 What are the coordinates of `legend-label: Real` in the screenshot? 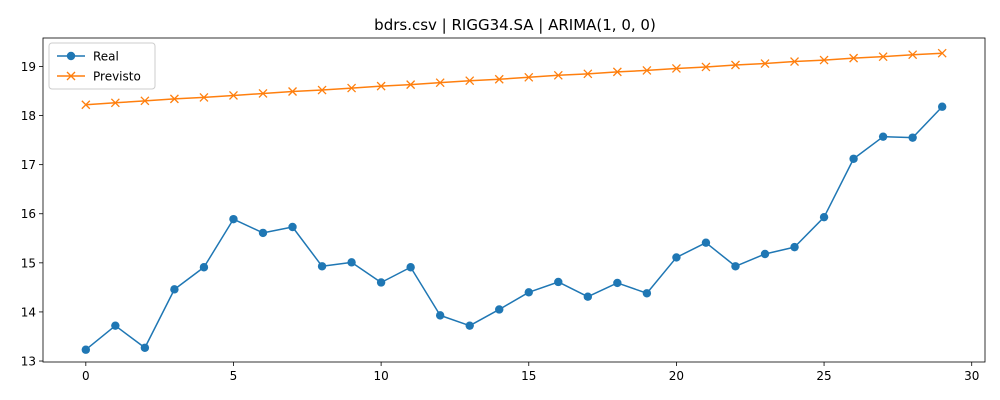 It's located at (106, 57).